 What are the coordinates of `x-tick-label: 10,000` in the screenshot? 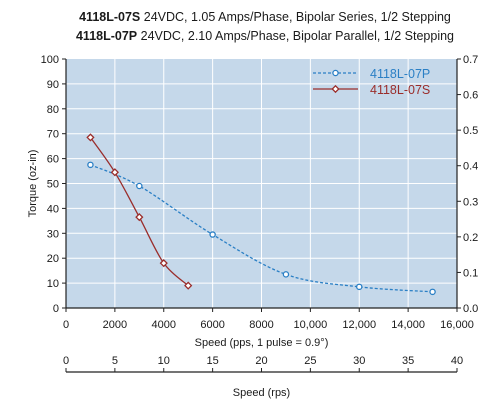 It's located at (311, 325).